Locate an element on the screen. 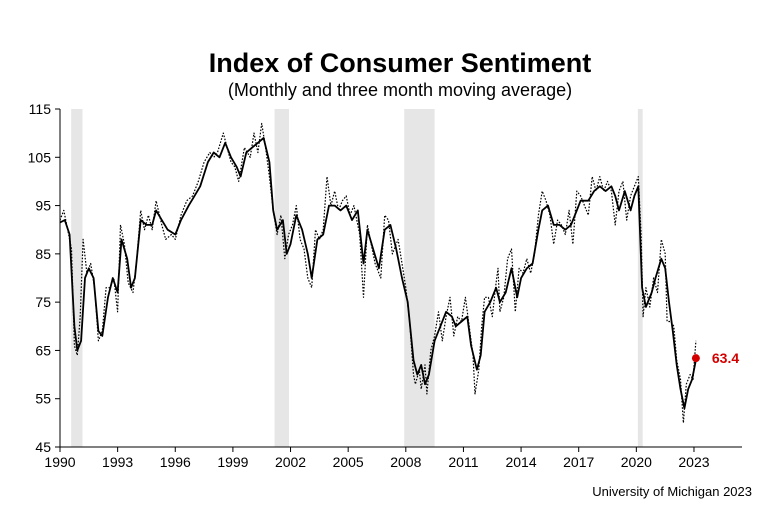 The image size is (780, 520). x-tick-label: 1990 is located at coordinates (59, 462).